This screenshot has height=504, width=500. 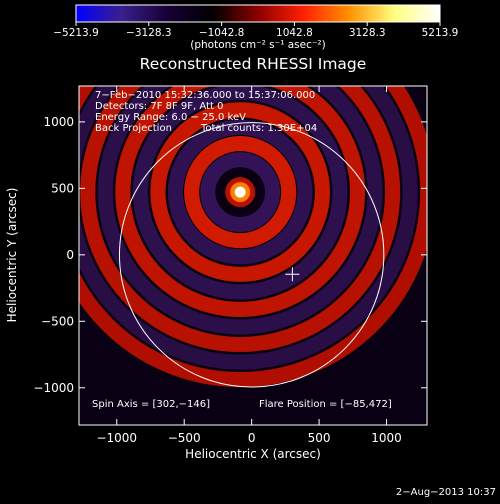 I want to click on colorbar-tick-label: −3128.3, so click(x=149, y=33).